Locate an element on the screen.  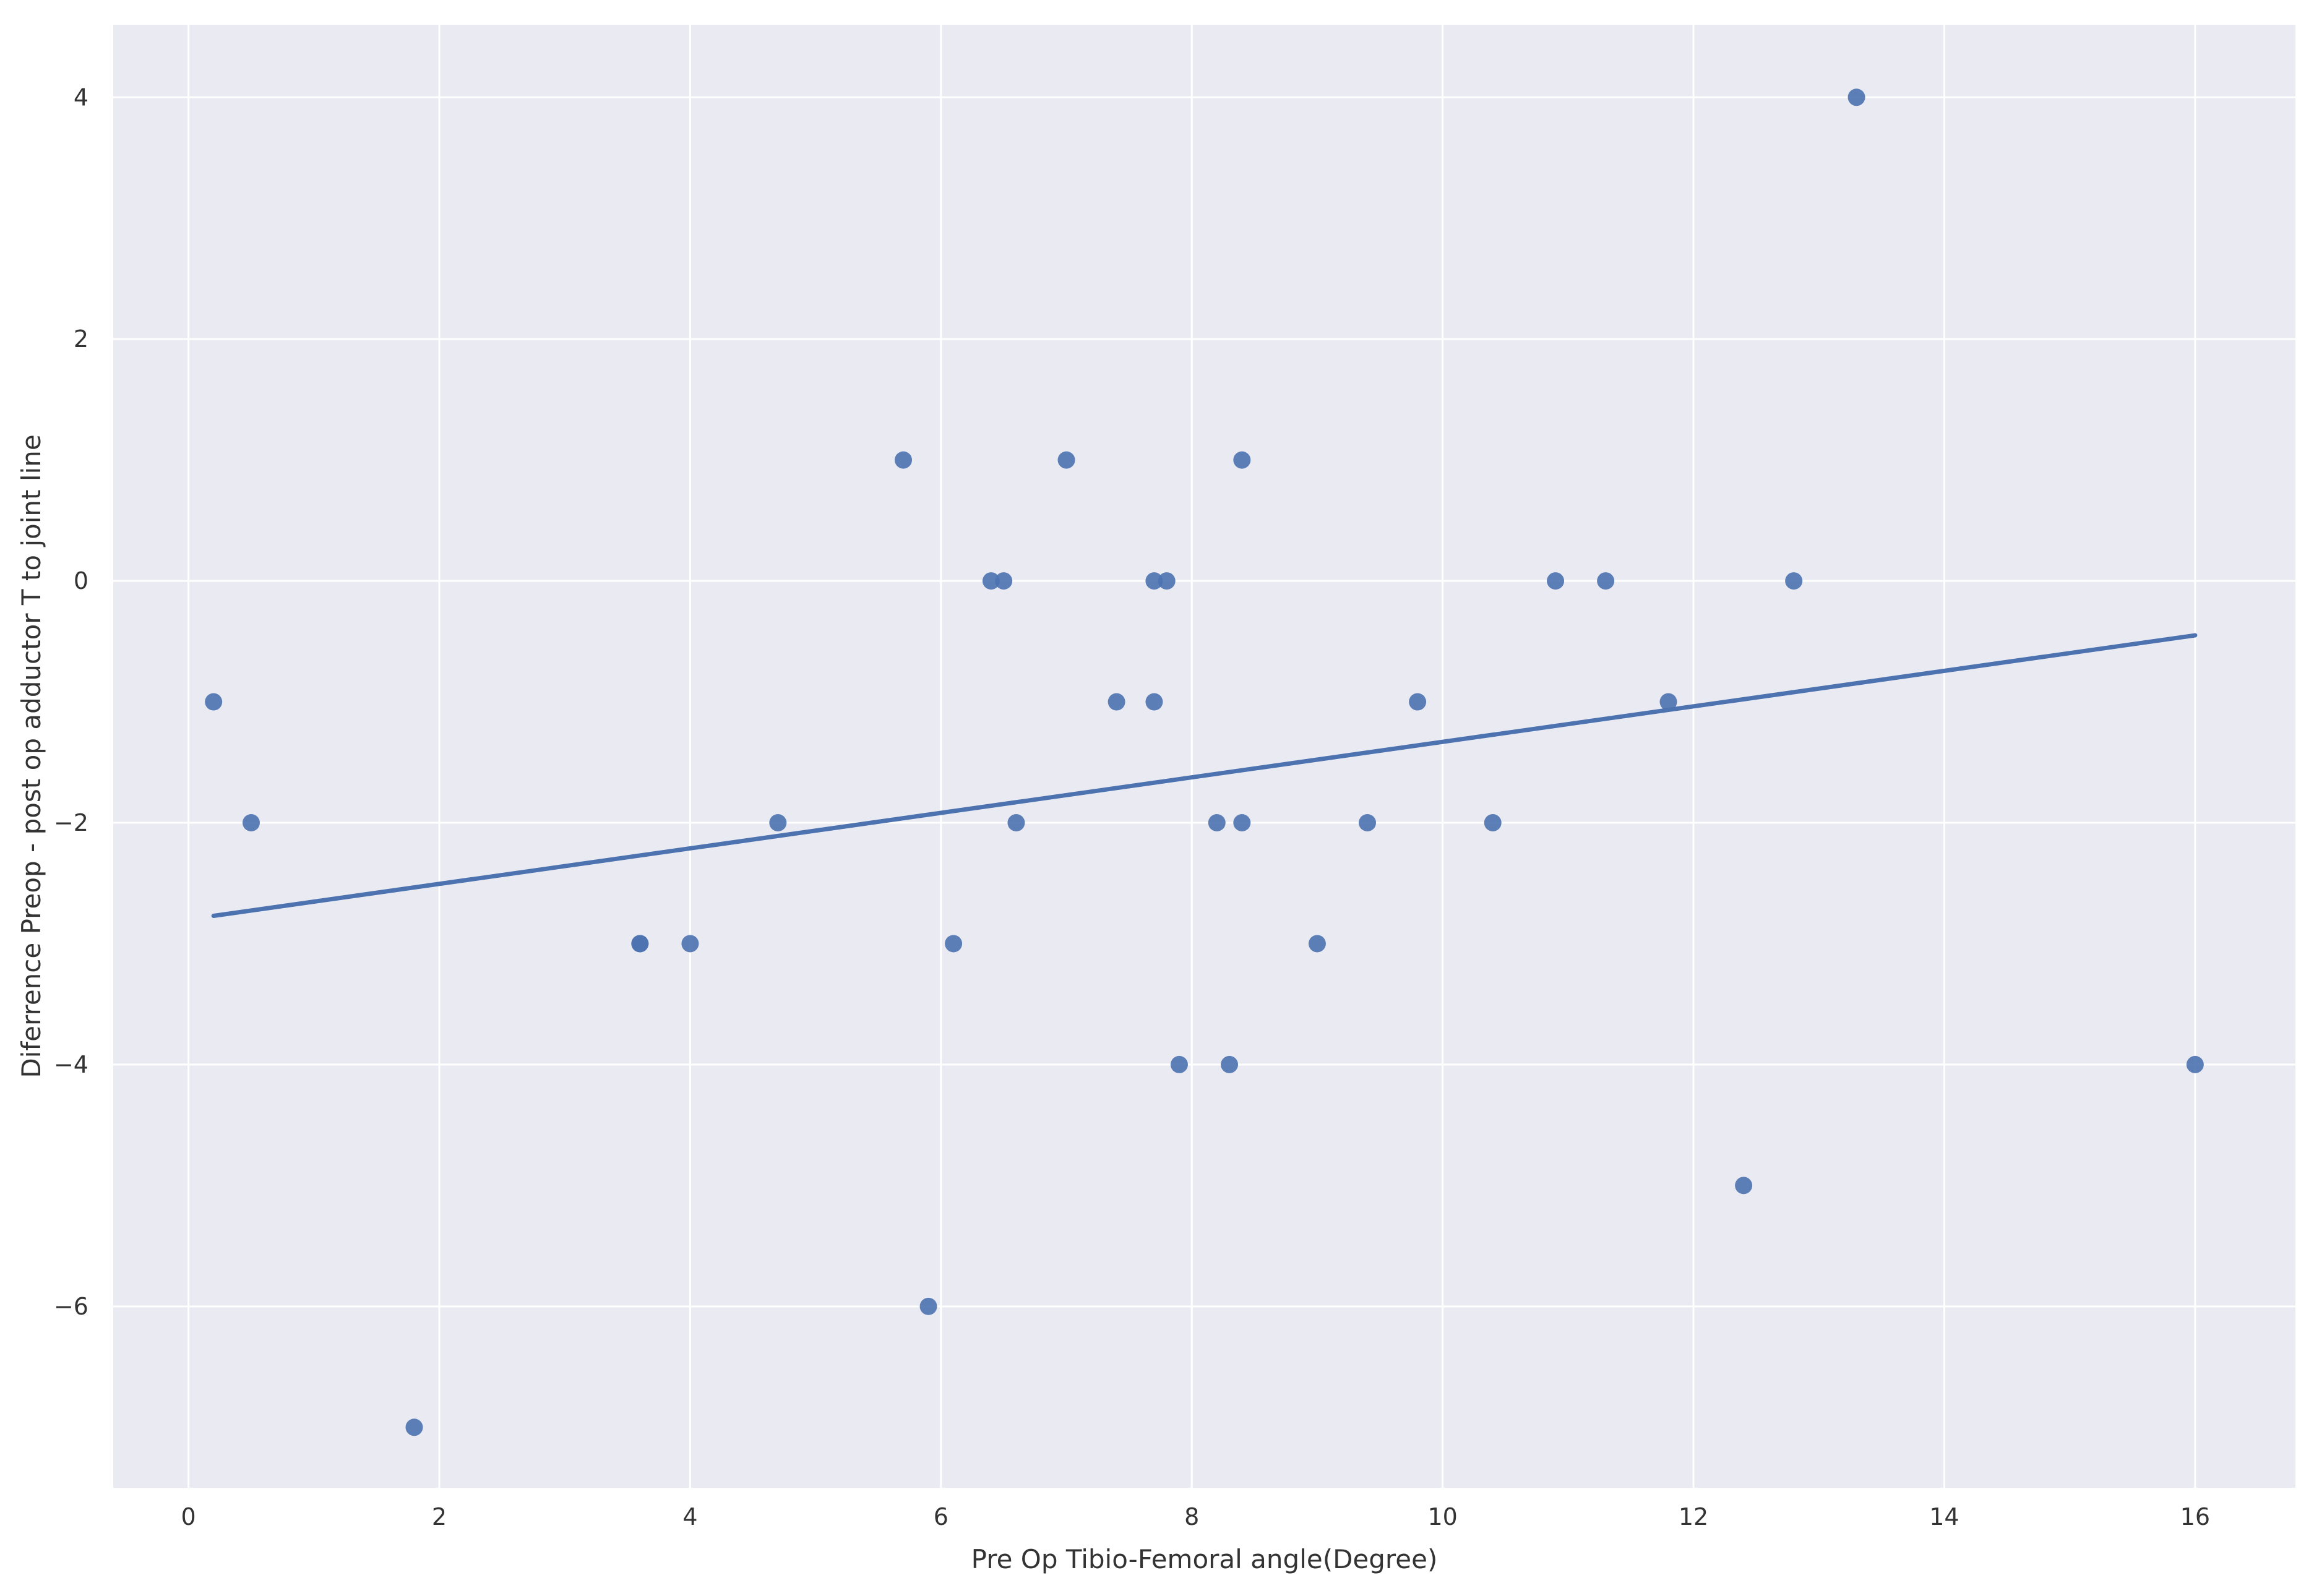
x-tick-label: 12 is located at coordinates (1694, 1517).